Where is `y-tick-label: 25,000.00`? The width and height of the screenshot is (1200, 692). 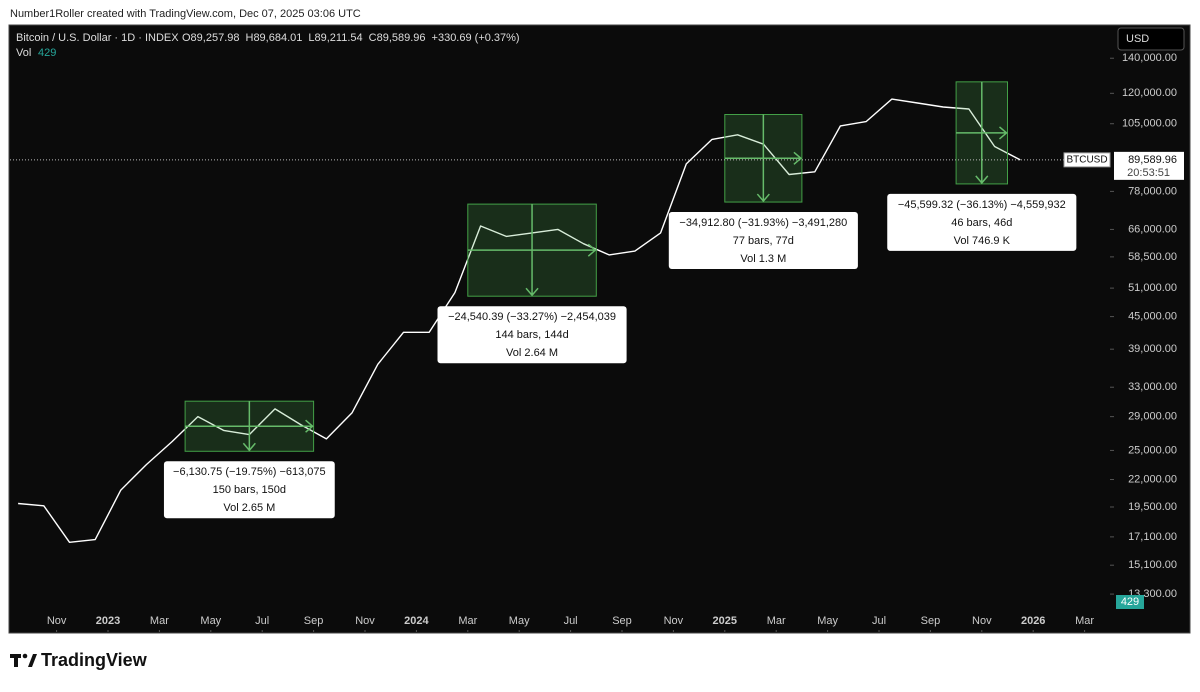
y-tick-label: 25,000.00 is located at coordinates (1152, 450).